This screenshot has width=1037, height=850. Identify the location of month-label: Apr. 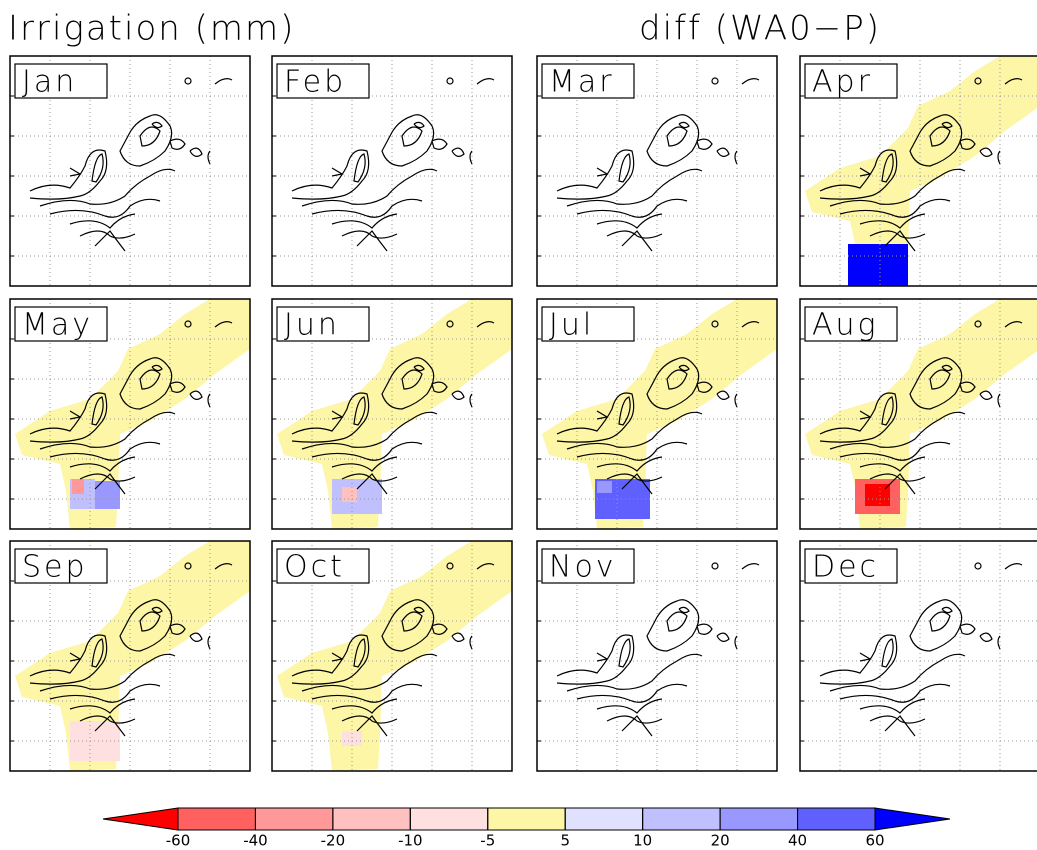
(842, 82).